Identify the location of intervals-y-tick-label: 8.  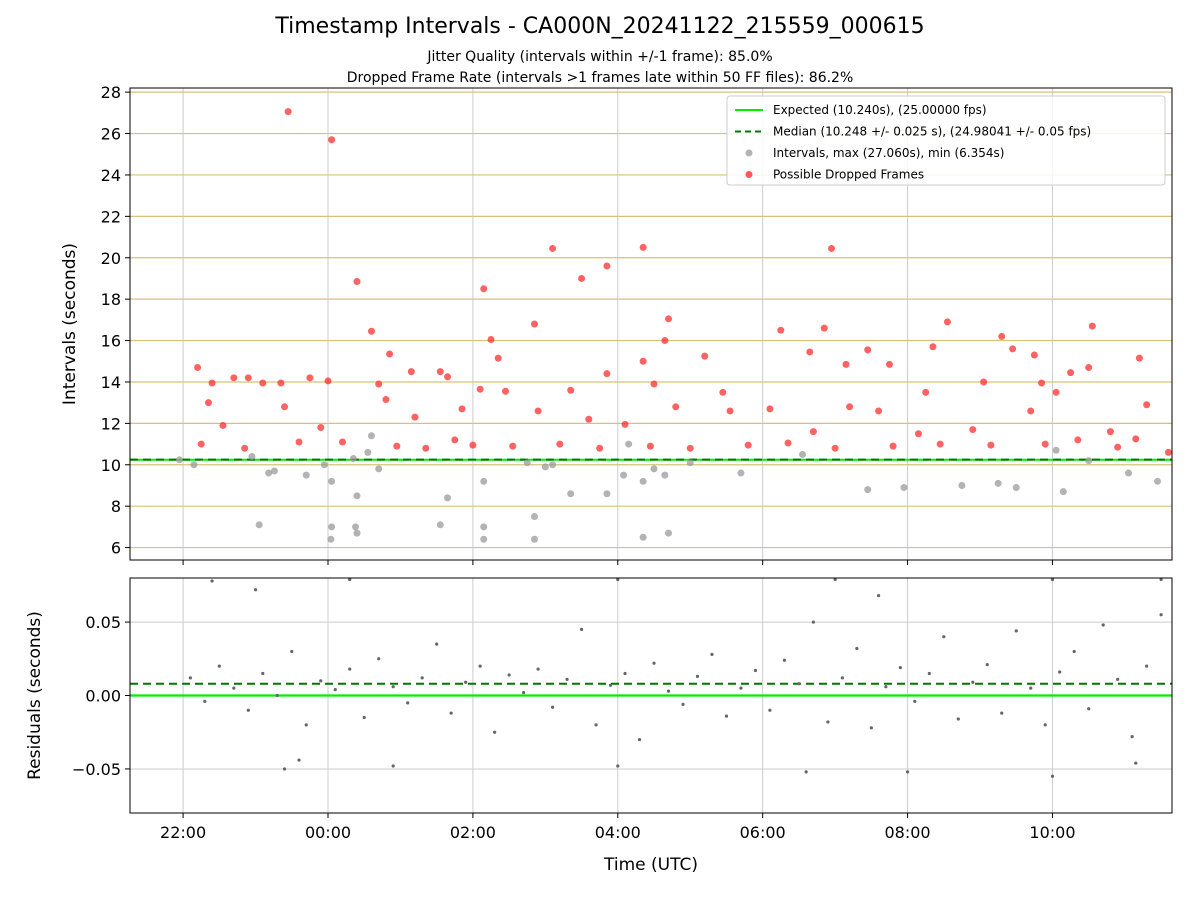
(116, 506).